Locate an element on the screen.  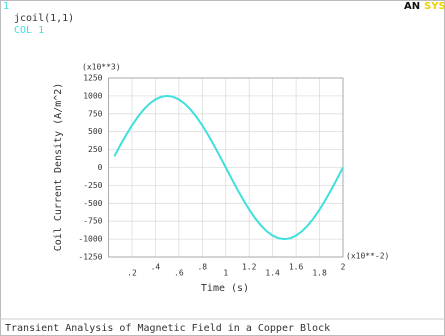
x-tick-label: 1.4 is located at coordinates (272, 273).